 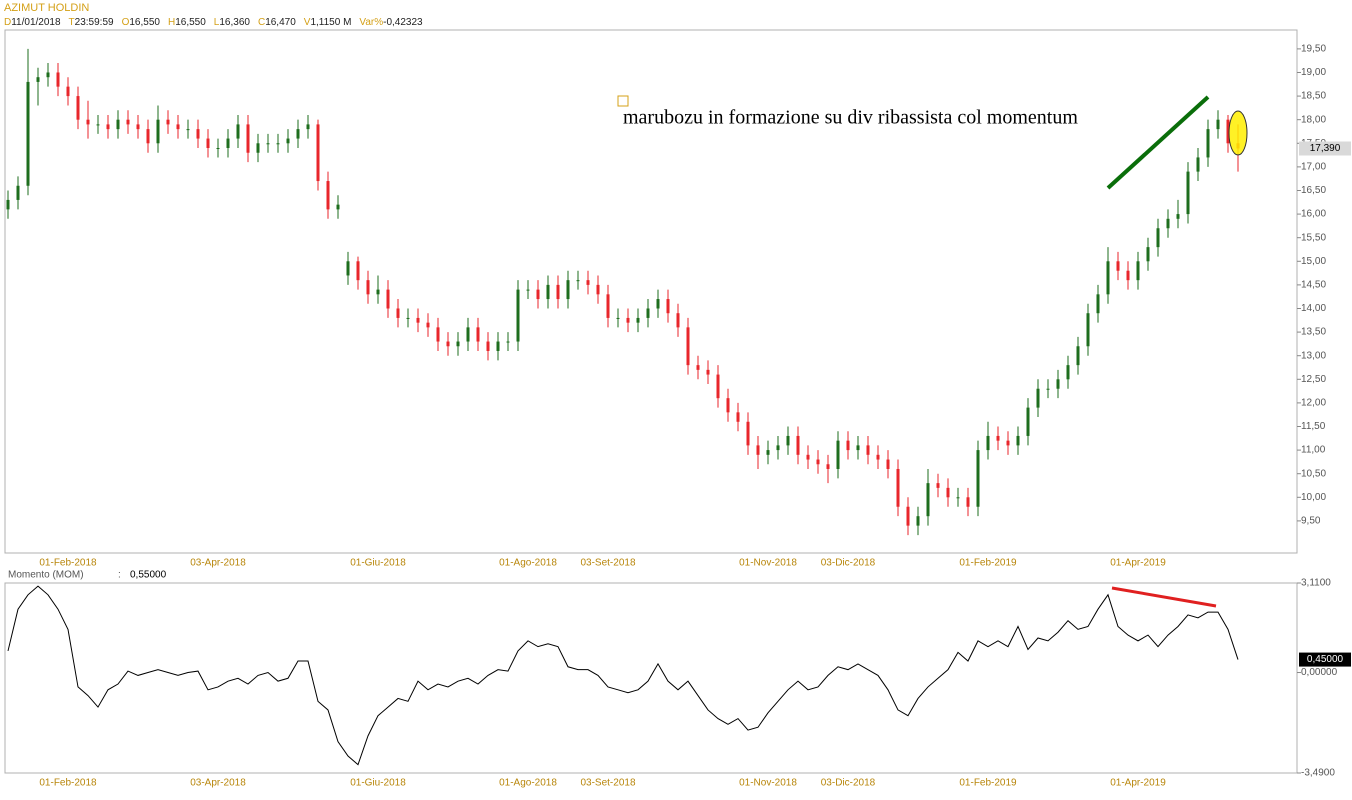 I want to click on field-key: C, so click(x=261, y=22).